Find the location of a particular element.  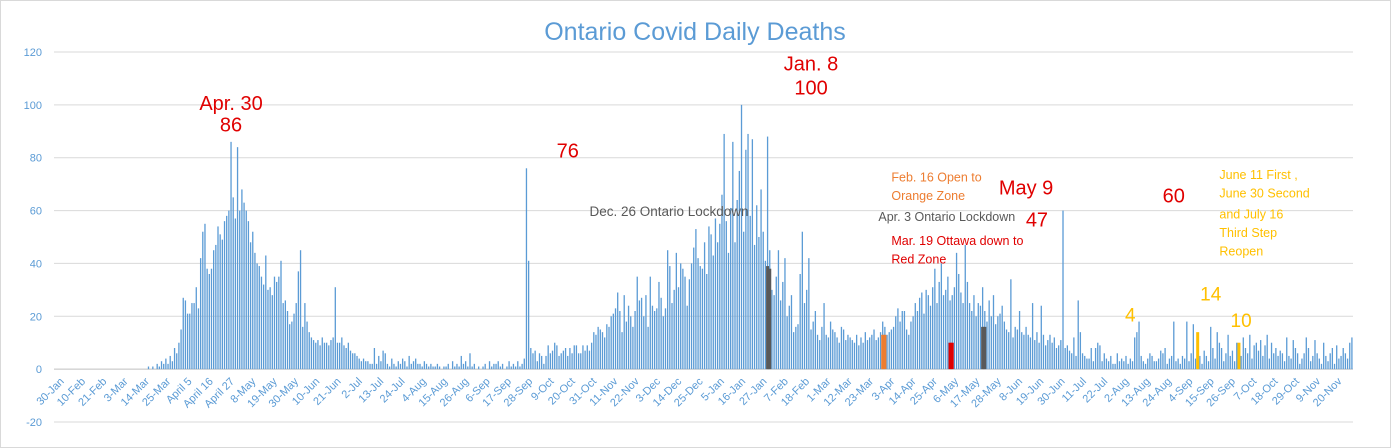

y-tick-label: -20 is located at coordinates (34, 423).